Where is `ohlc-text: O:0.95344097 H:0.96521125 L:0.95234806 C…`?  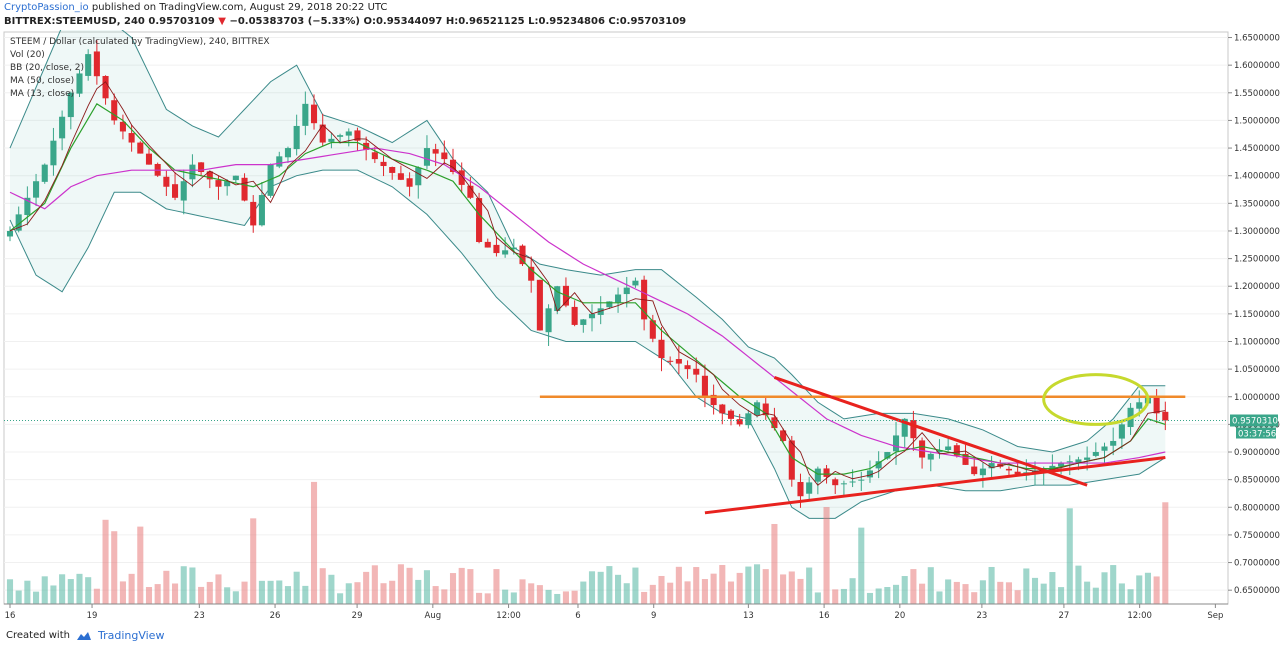
ohlc-text: O:0.95344097 H:0.96521125 L:0.95234806 C… is located at coordinates (525, 21).